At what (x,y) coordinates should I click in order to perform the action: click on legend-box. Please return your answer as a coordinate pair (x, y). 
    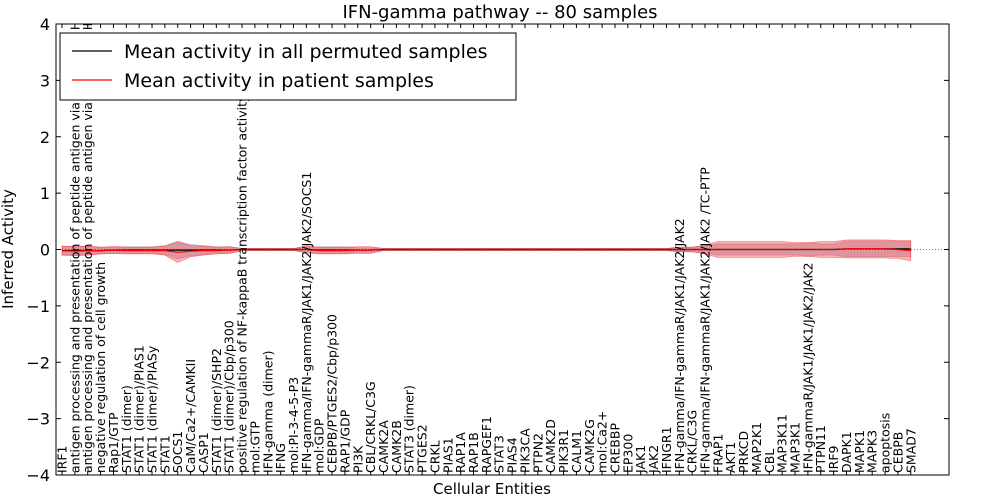
    Looking at the image, I should click on (288, 66).